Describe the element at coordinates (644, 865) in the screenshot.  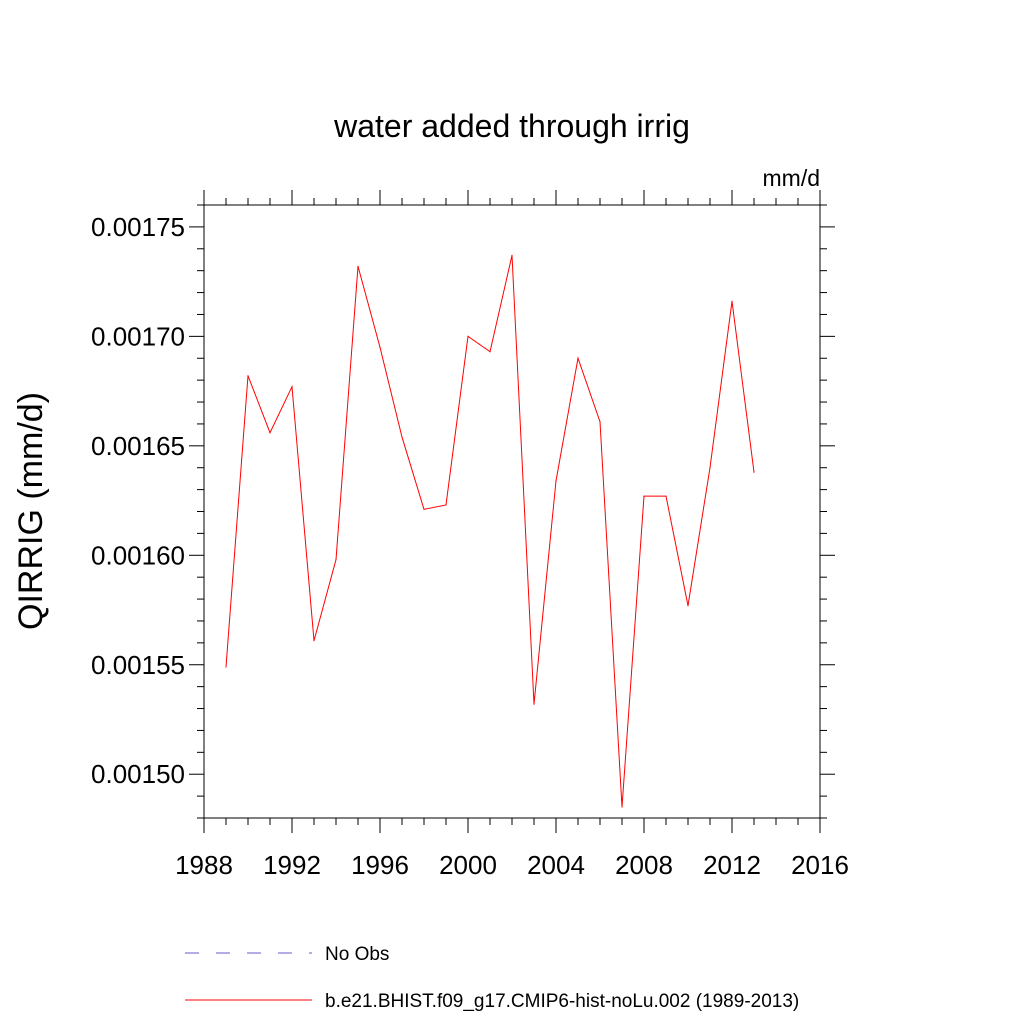
I see `x-tick-label: 2008` at that location.